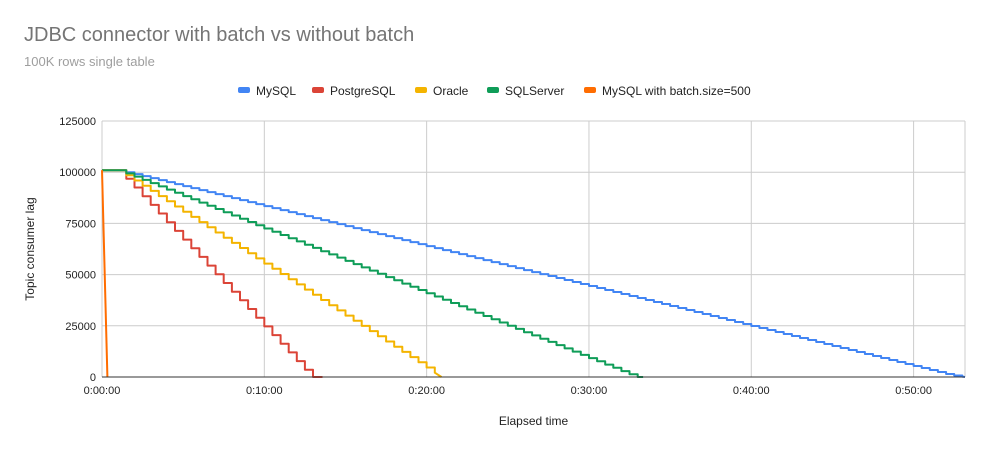  Describe the element at coordinates (212, 273) in the screenshot. I see `series-line-postgresql` at that location.